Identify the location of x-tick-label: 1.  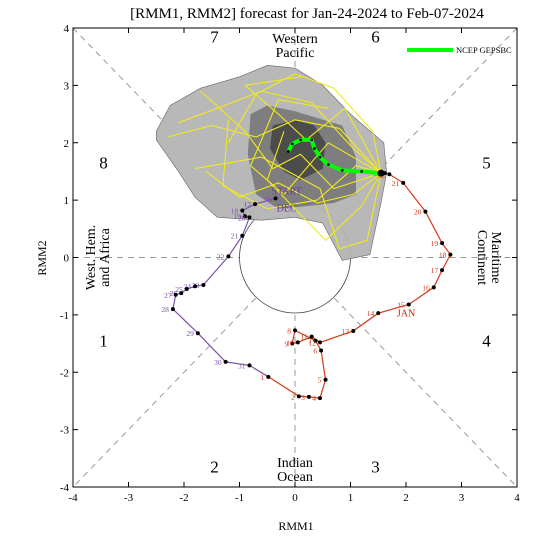
(351, 498).